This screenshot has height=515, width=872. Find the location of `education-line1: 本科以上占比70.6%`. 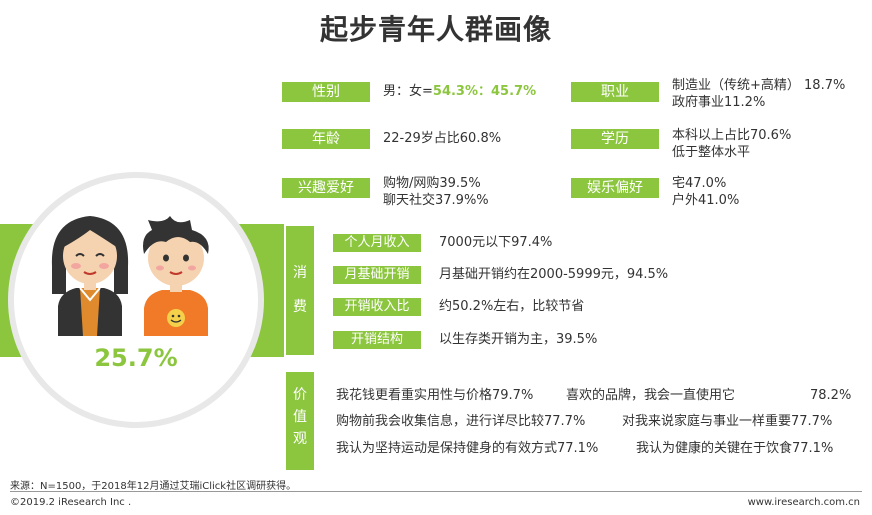

education-line1: 本科以上占比70.6% is located at coordinates (732, 135).